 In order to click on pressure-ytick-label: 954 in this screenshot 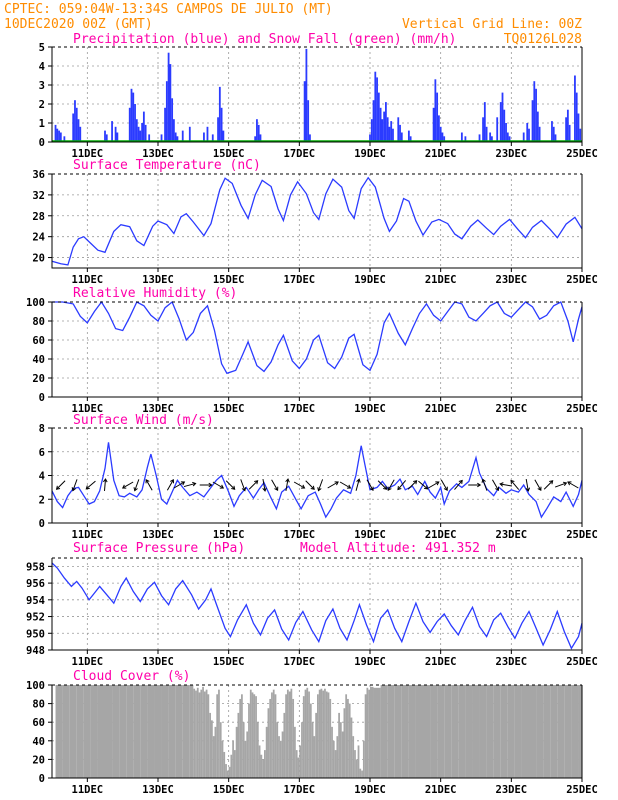, I will do `click(35, 601)`.